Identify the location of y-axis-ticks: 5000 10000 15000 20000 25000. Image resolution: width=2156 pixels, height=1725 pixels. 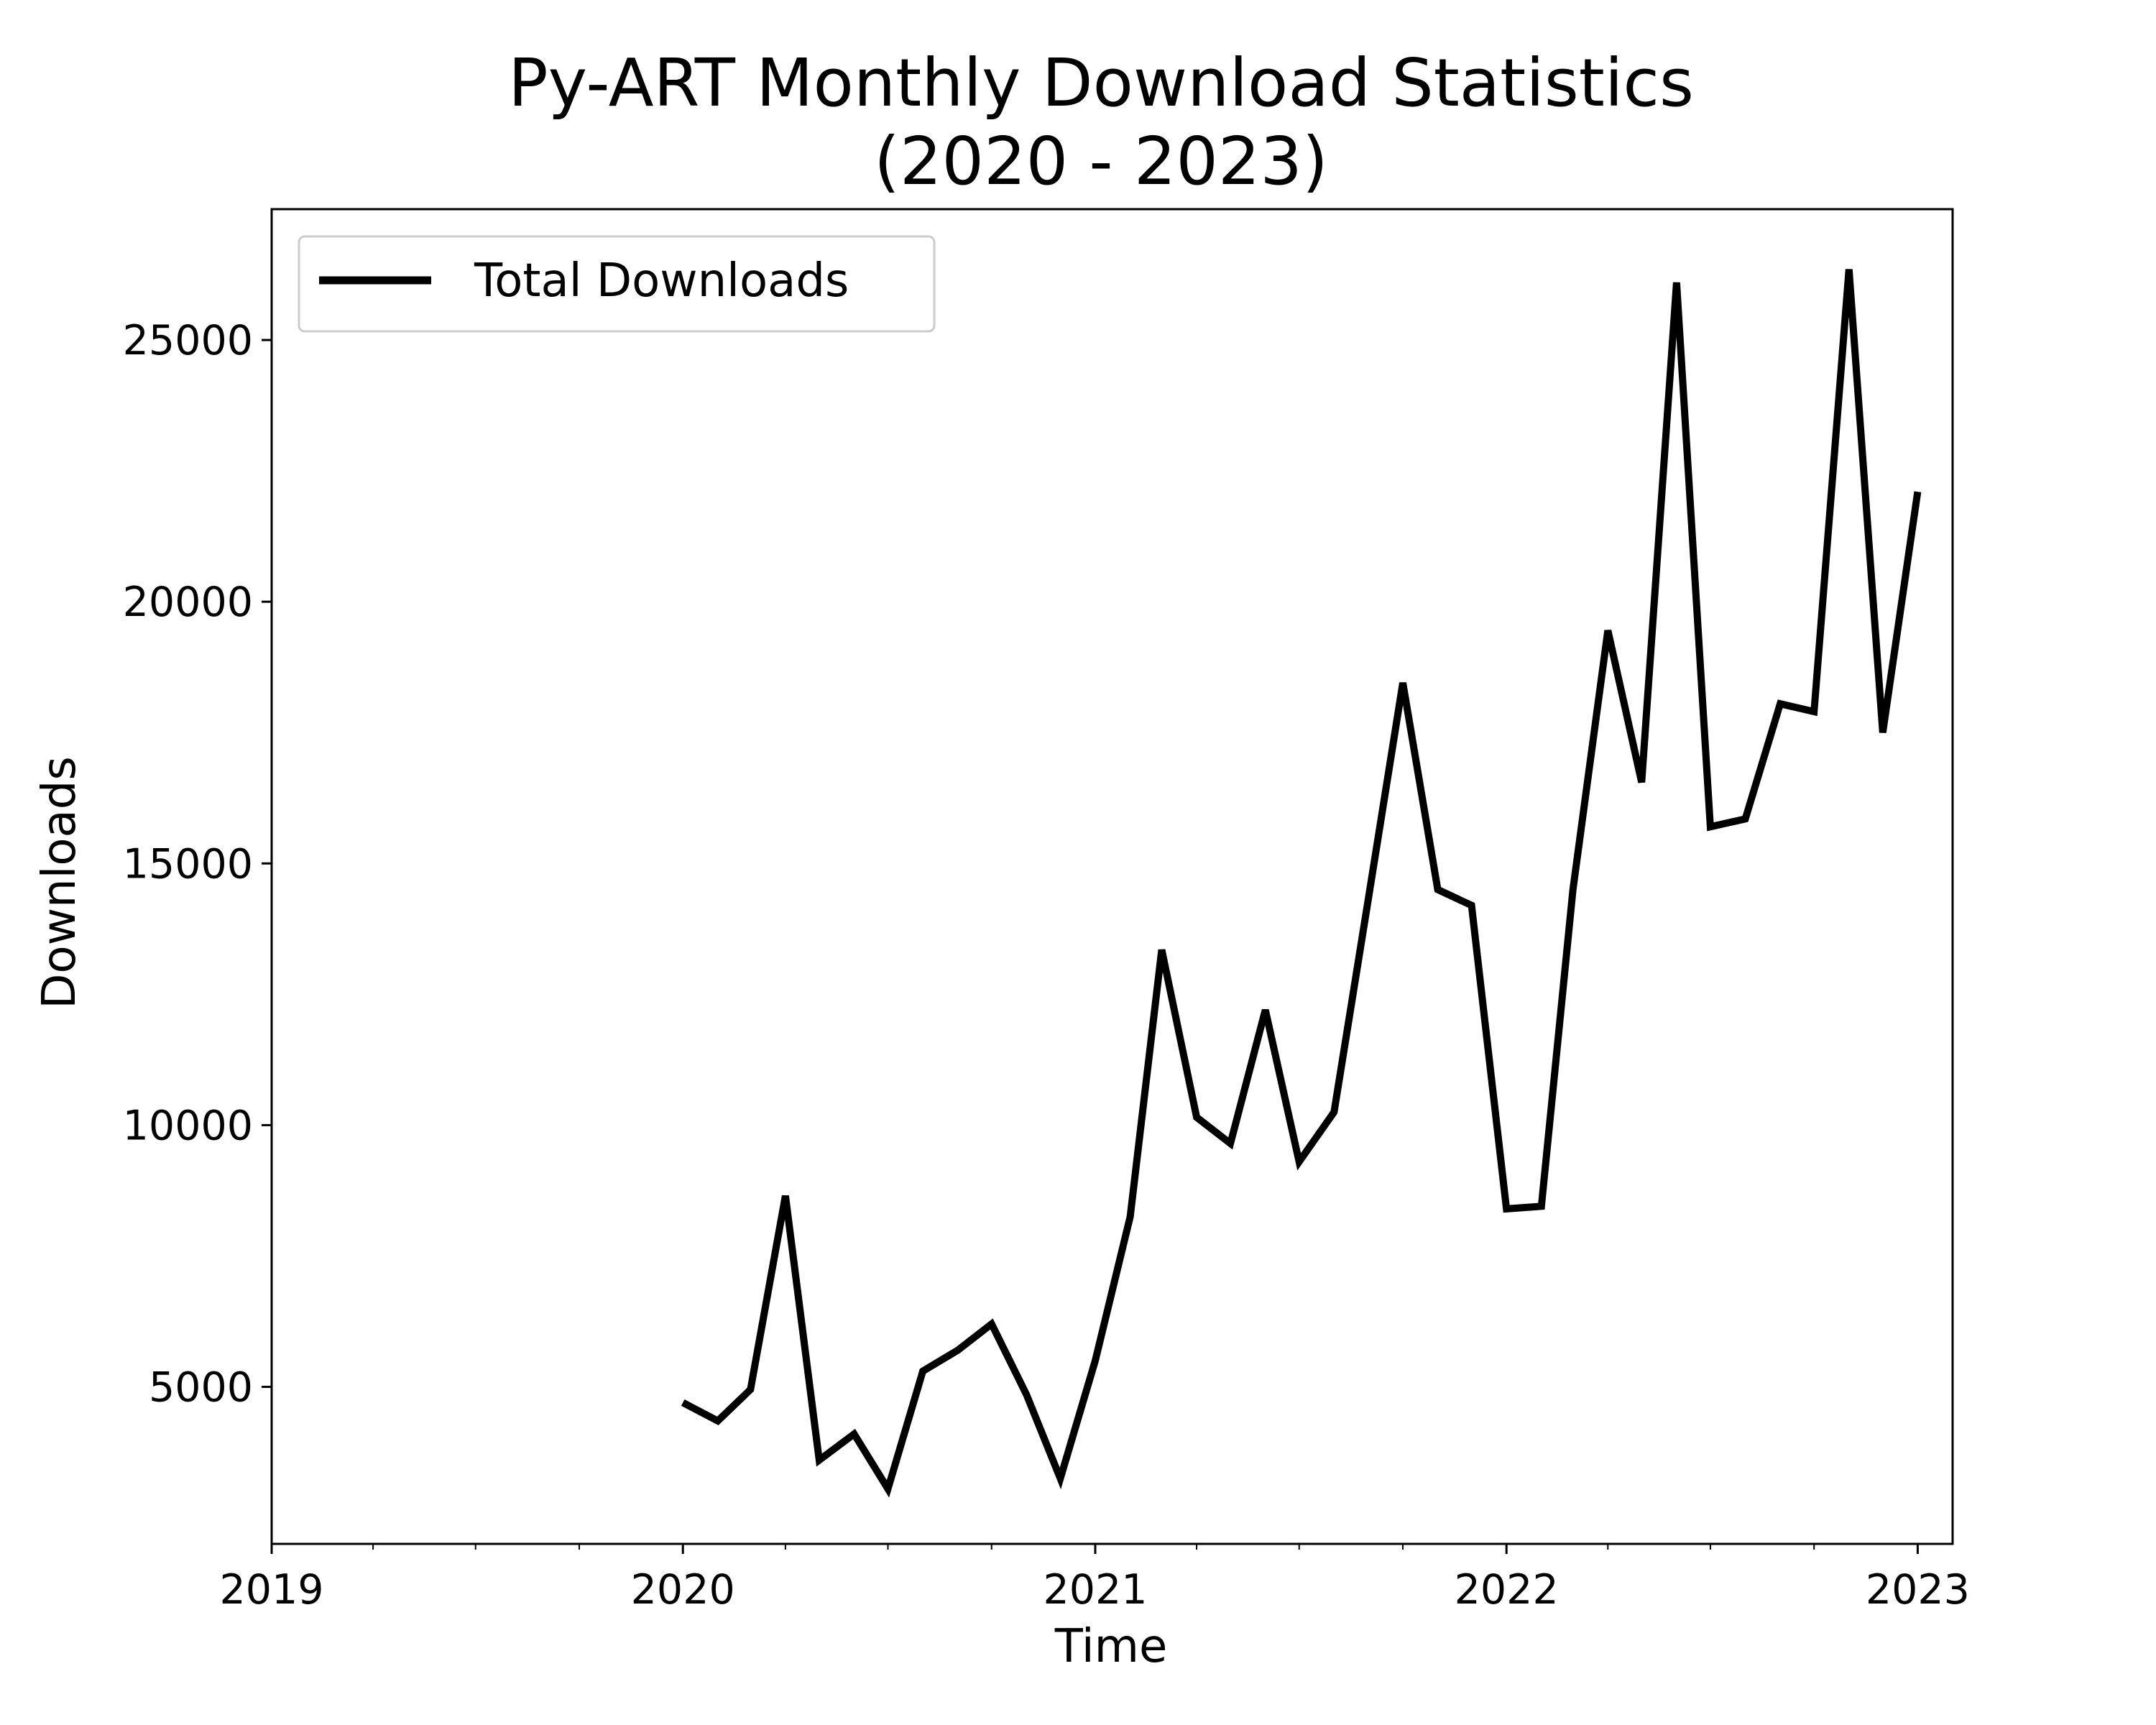
(198, 864).